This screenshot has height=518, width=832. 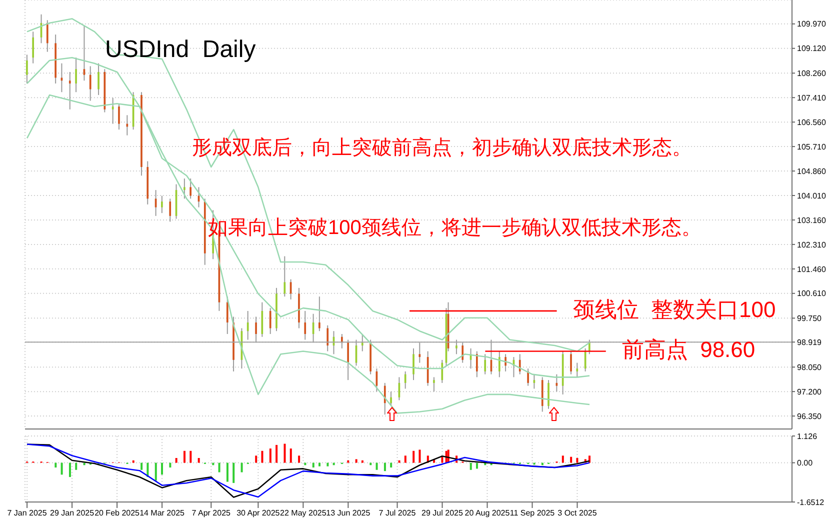 What do you see at coordinates (348, 513) in the screenshot?
I see `x-tick-label: 13 Jun 2025` at bounding box center [348, 513].